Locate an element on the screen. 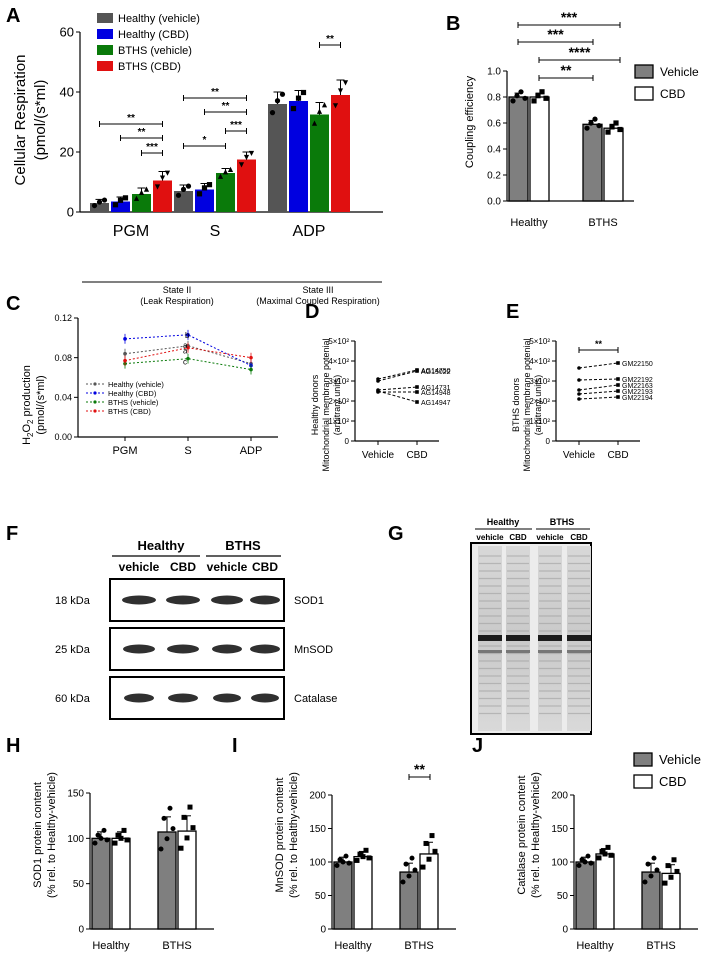 Image resolution: width=709 pixels, height=968 pixels. panel-c-point-label: b is located at coordinates (187, 335).